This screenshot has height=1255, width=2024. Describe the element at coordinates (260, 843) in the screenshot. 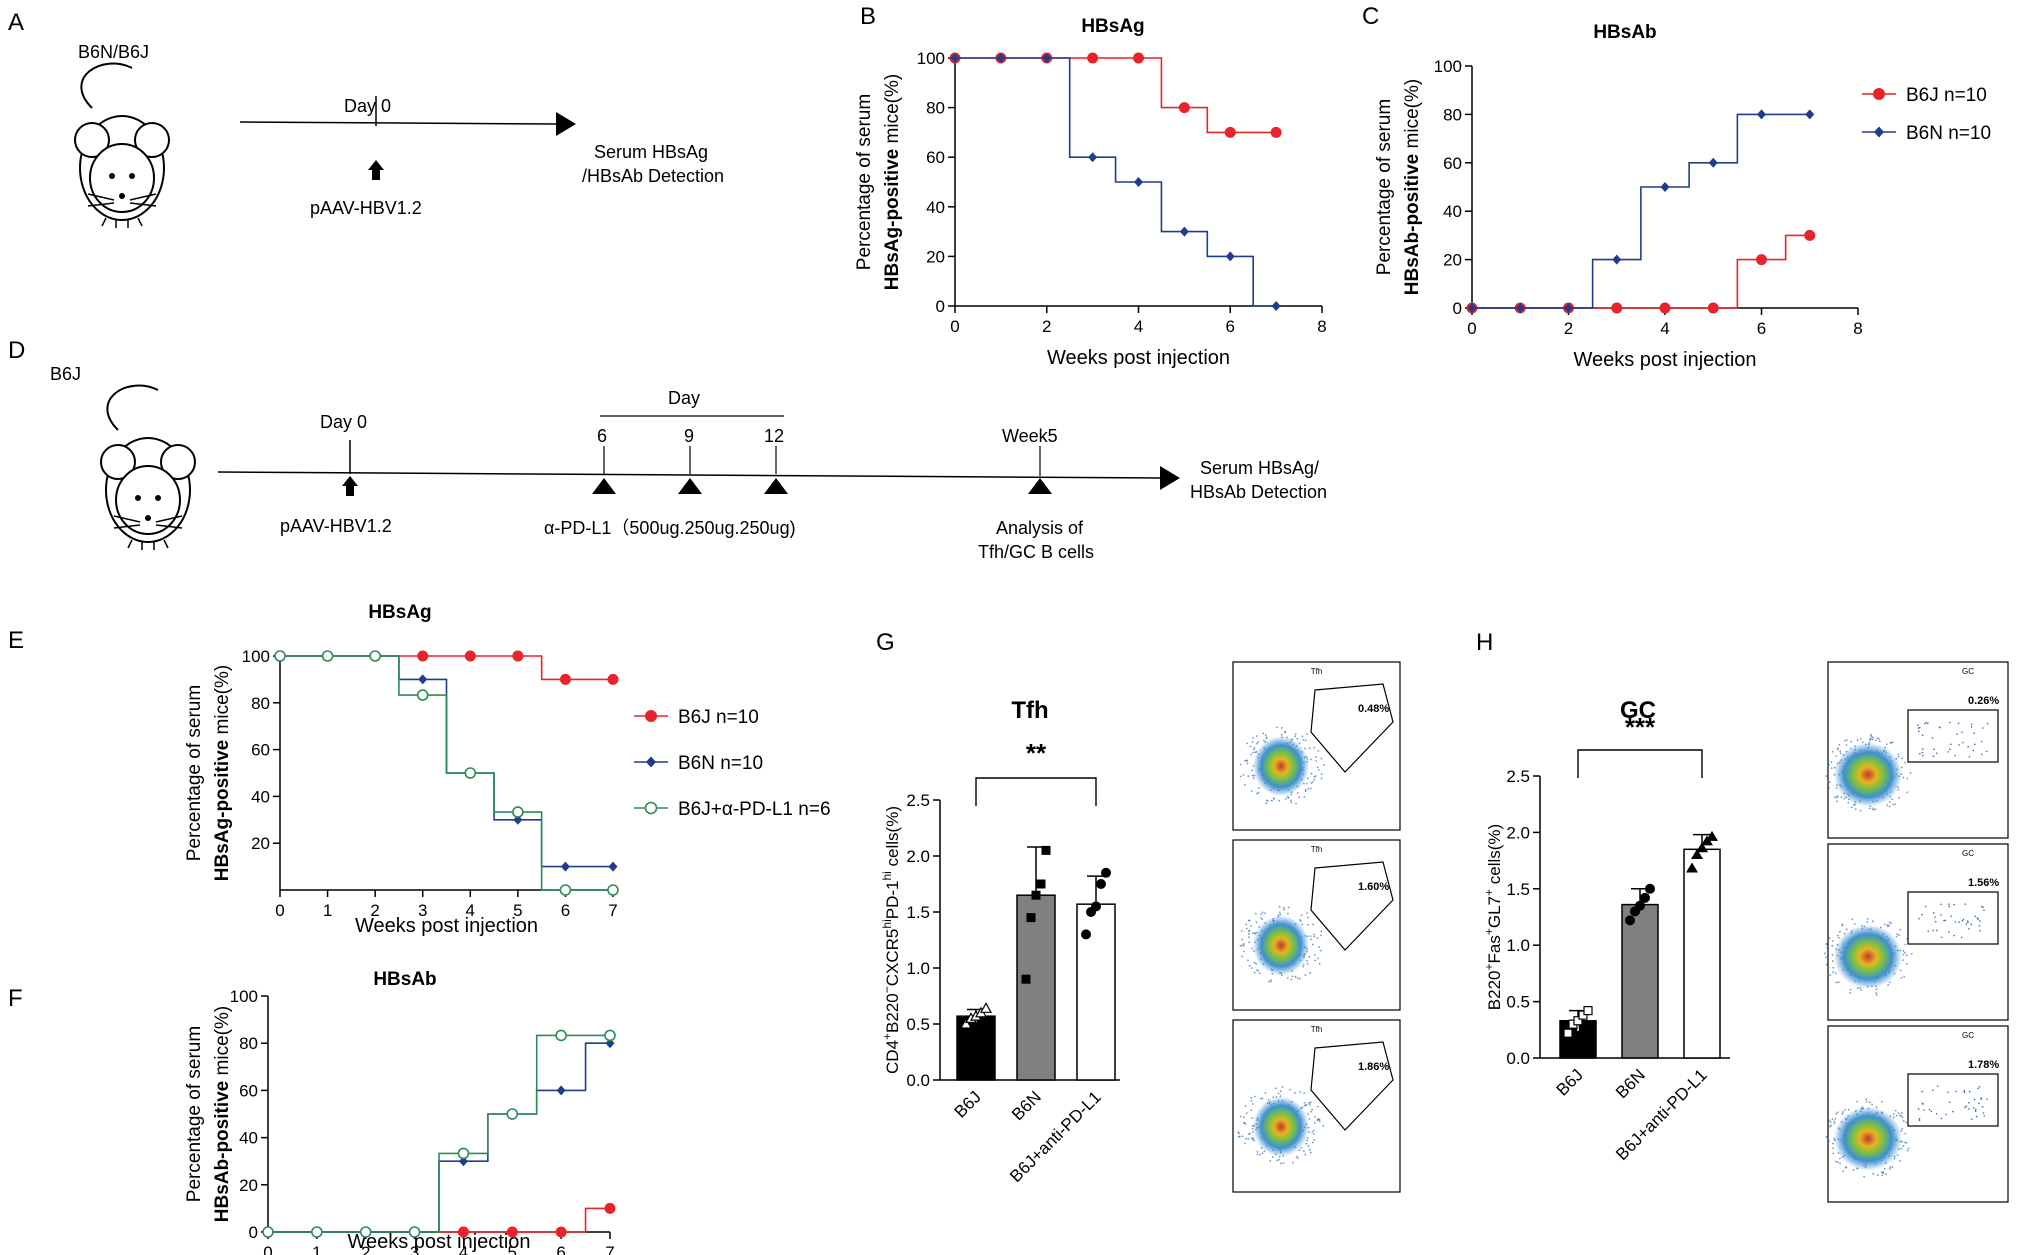

I see `y-tick-label: 20` at that location.